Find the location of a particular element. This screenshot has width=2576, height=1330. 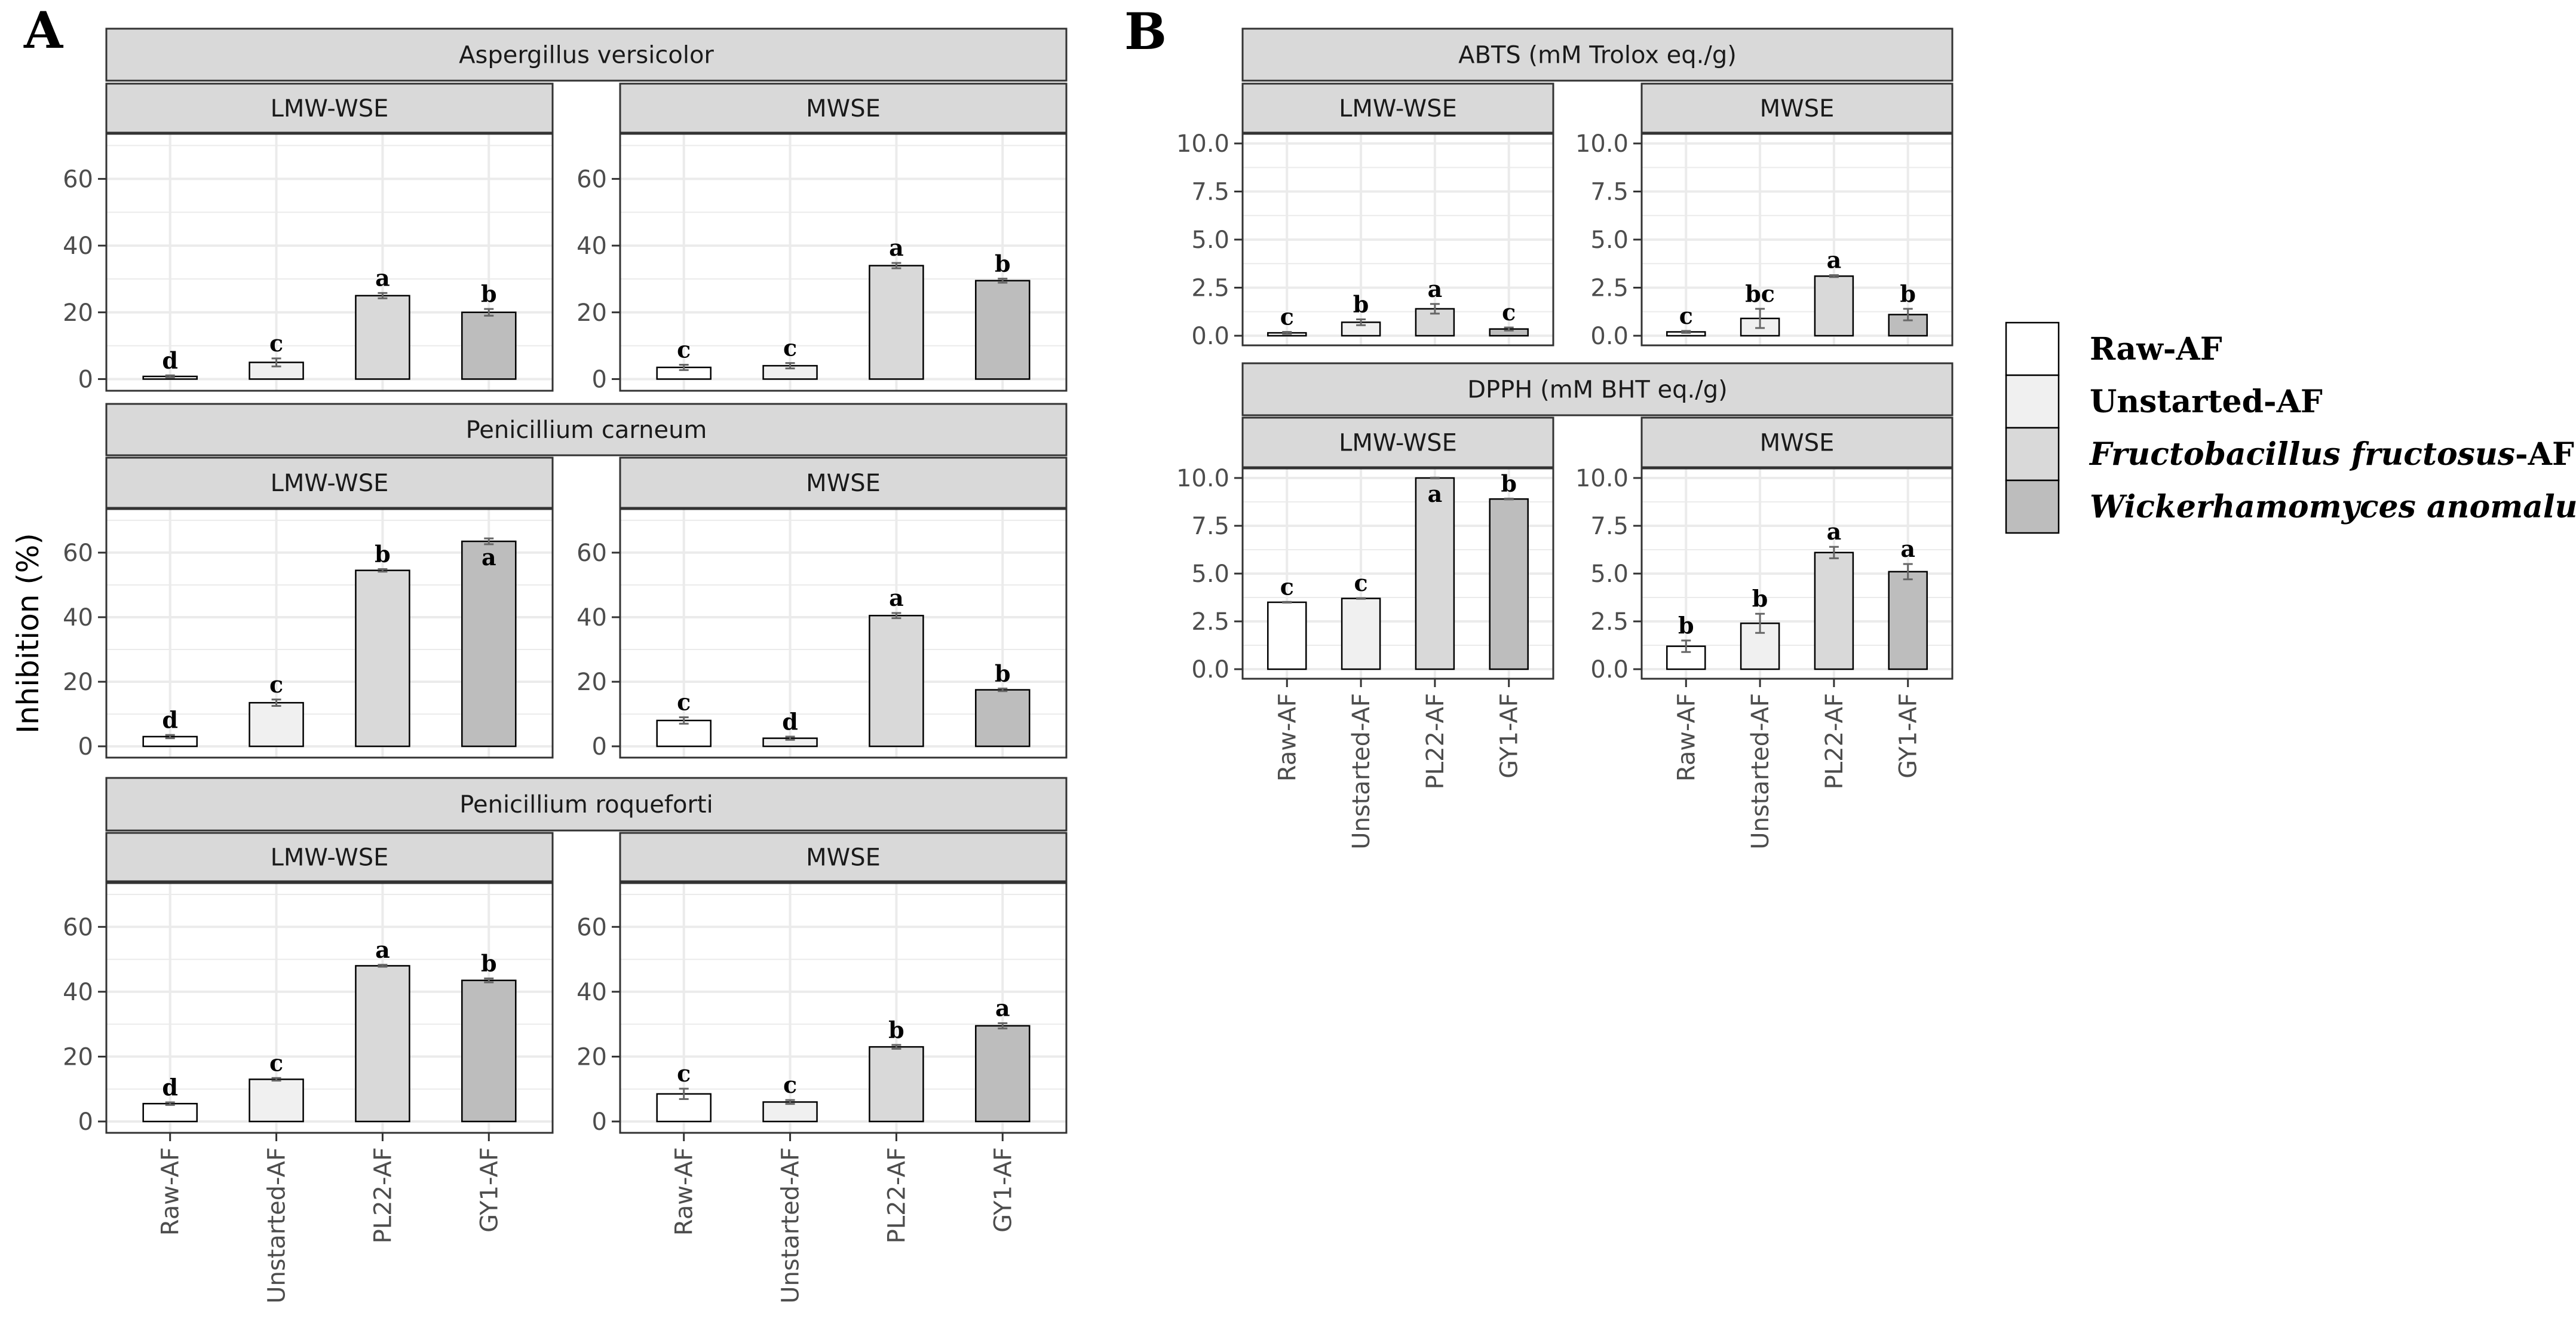

legend-key-unstarted-af is located at coordinates (2032, 401).